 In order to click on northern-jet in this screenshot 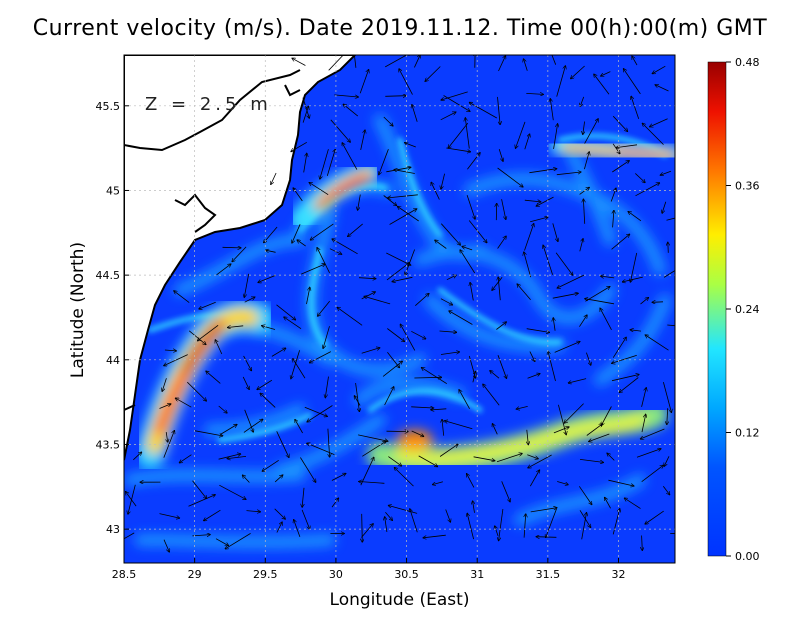, I will do `click(335, 196)`.